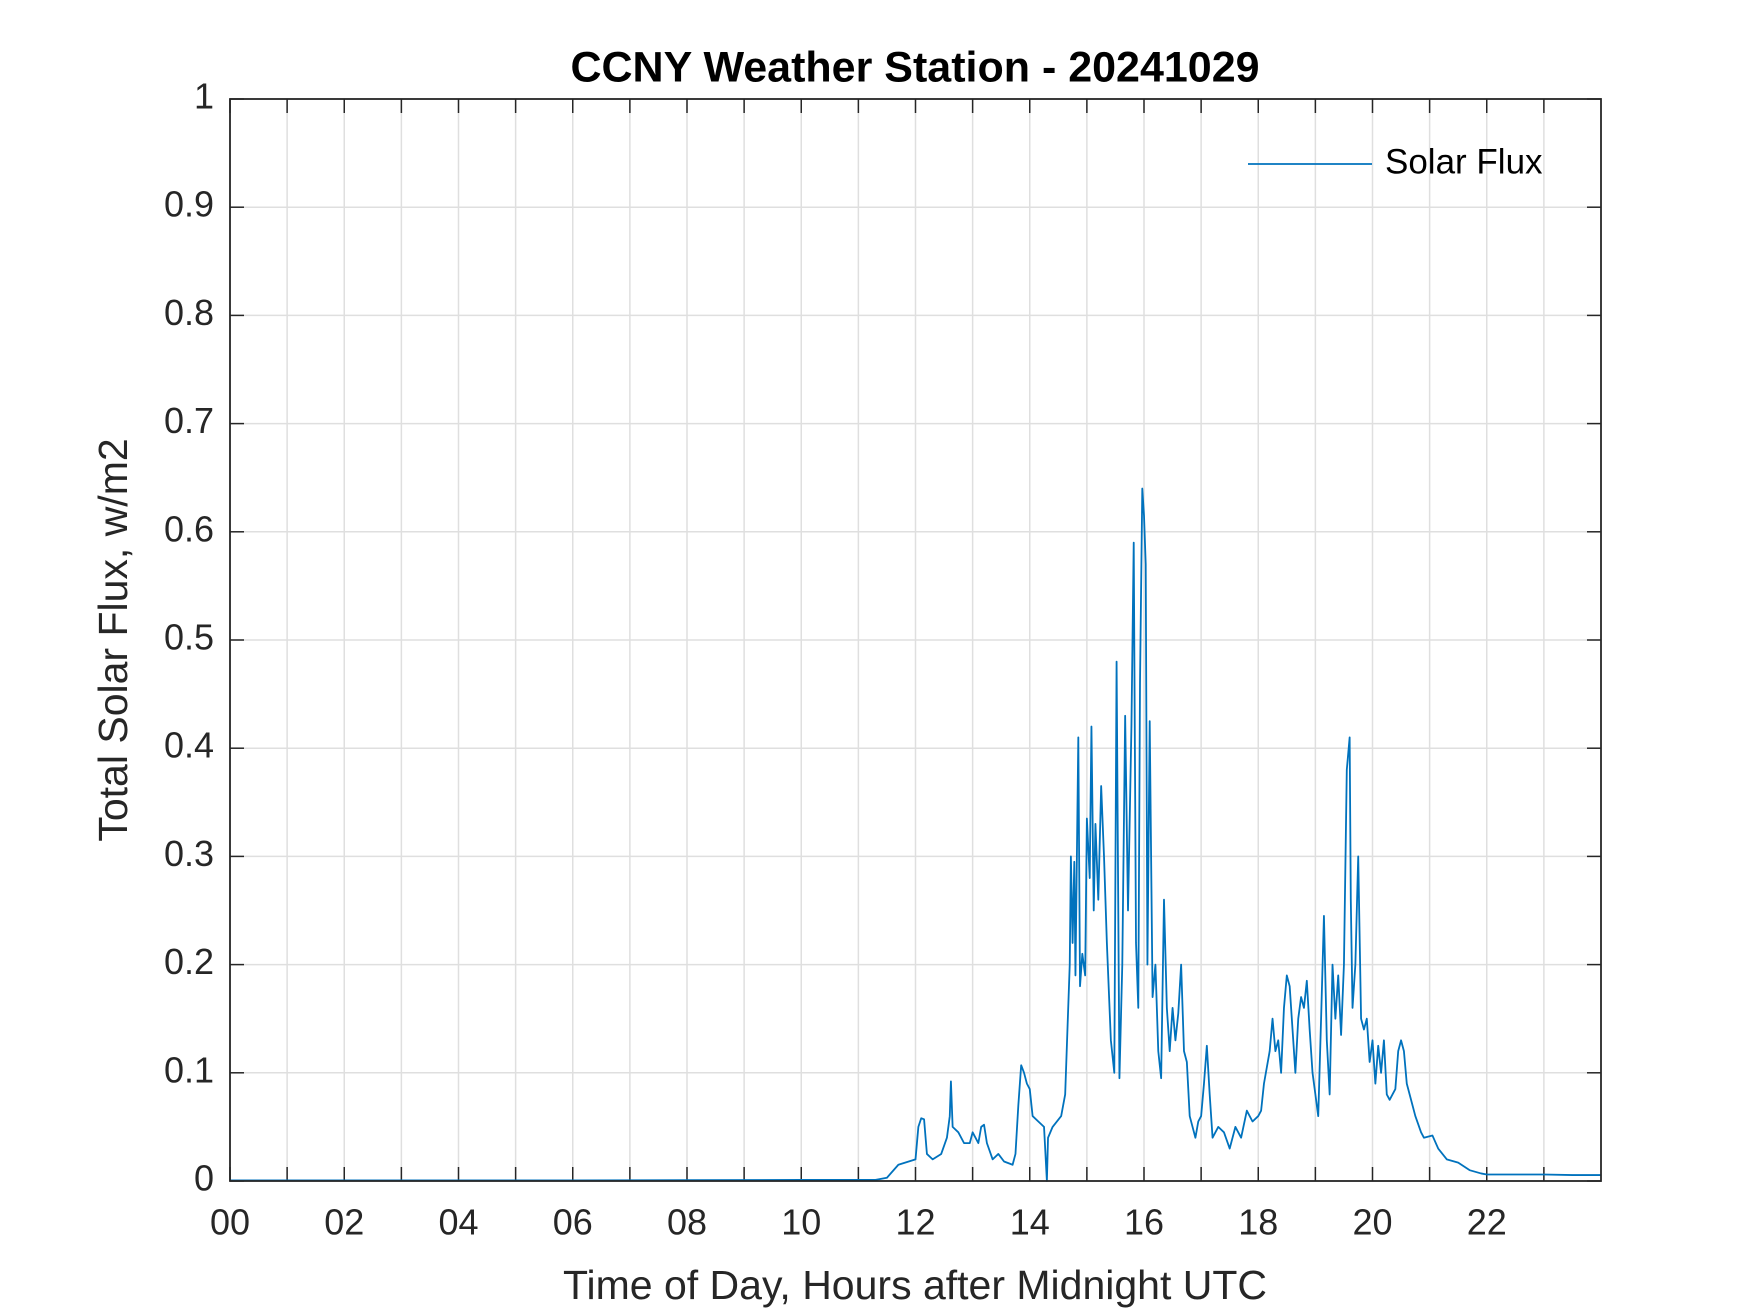  I want to click on y-tick-label: 0.5, so click(189, 637).